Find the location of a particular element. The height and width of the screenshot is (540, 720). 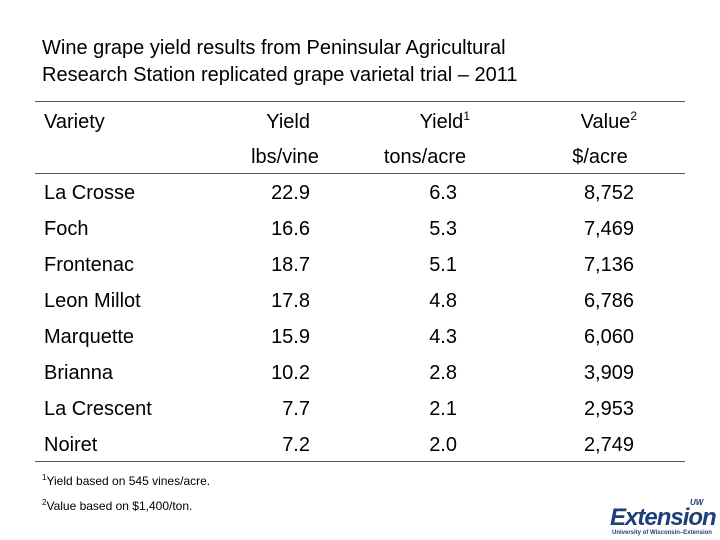

value-cell: 22.9 is located at coordinates (290, 193).